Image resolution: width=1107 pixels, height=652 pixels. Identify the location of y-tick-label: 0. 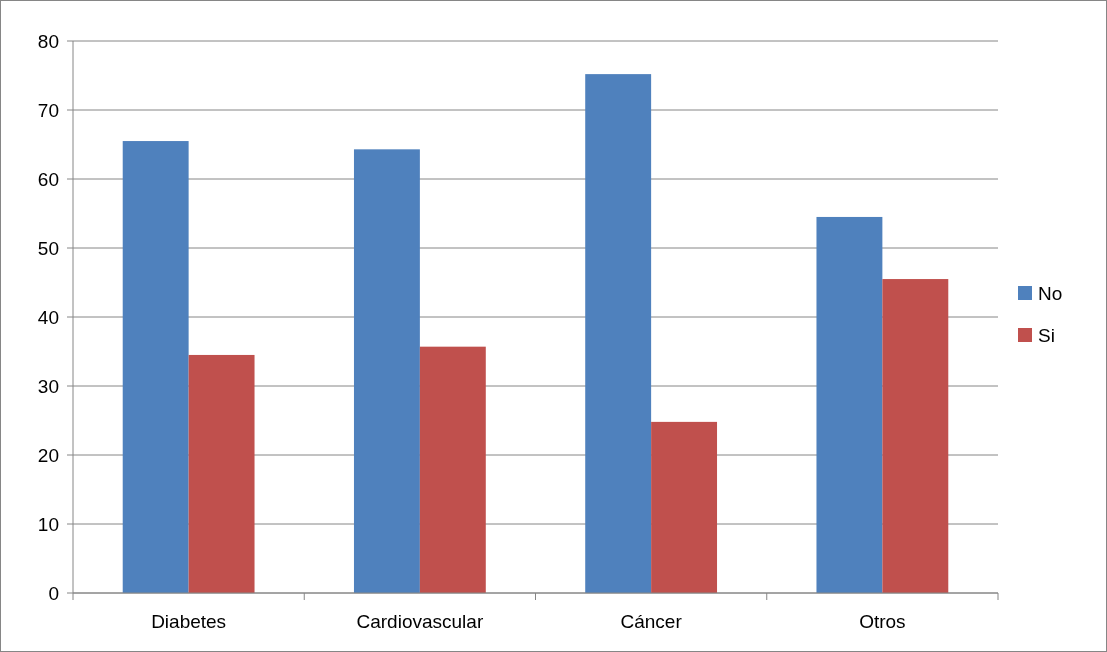
(53, 593).